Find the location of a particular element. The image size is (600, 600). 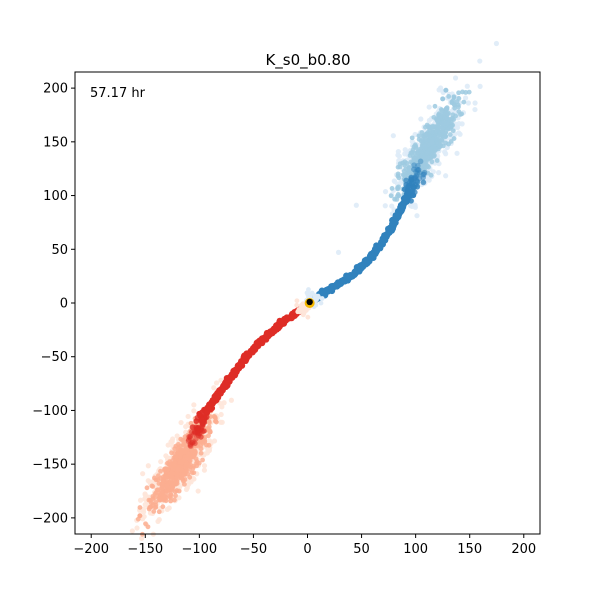

x-tick-label: −100 is located at coordinates (200, 549).